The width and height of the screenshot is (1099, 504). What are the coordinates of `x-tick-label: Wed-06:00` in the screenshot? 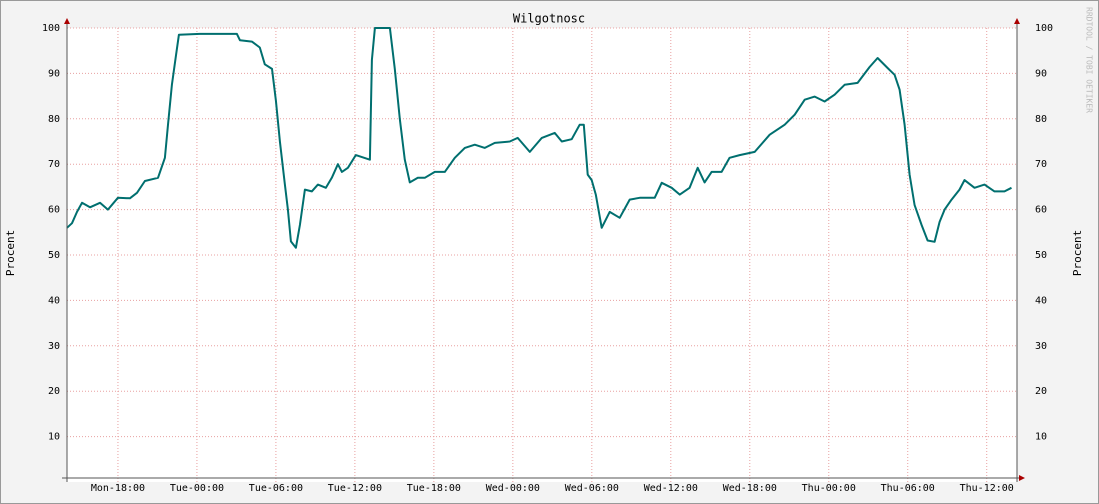 It's located at (592, 488).